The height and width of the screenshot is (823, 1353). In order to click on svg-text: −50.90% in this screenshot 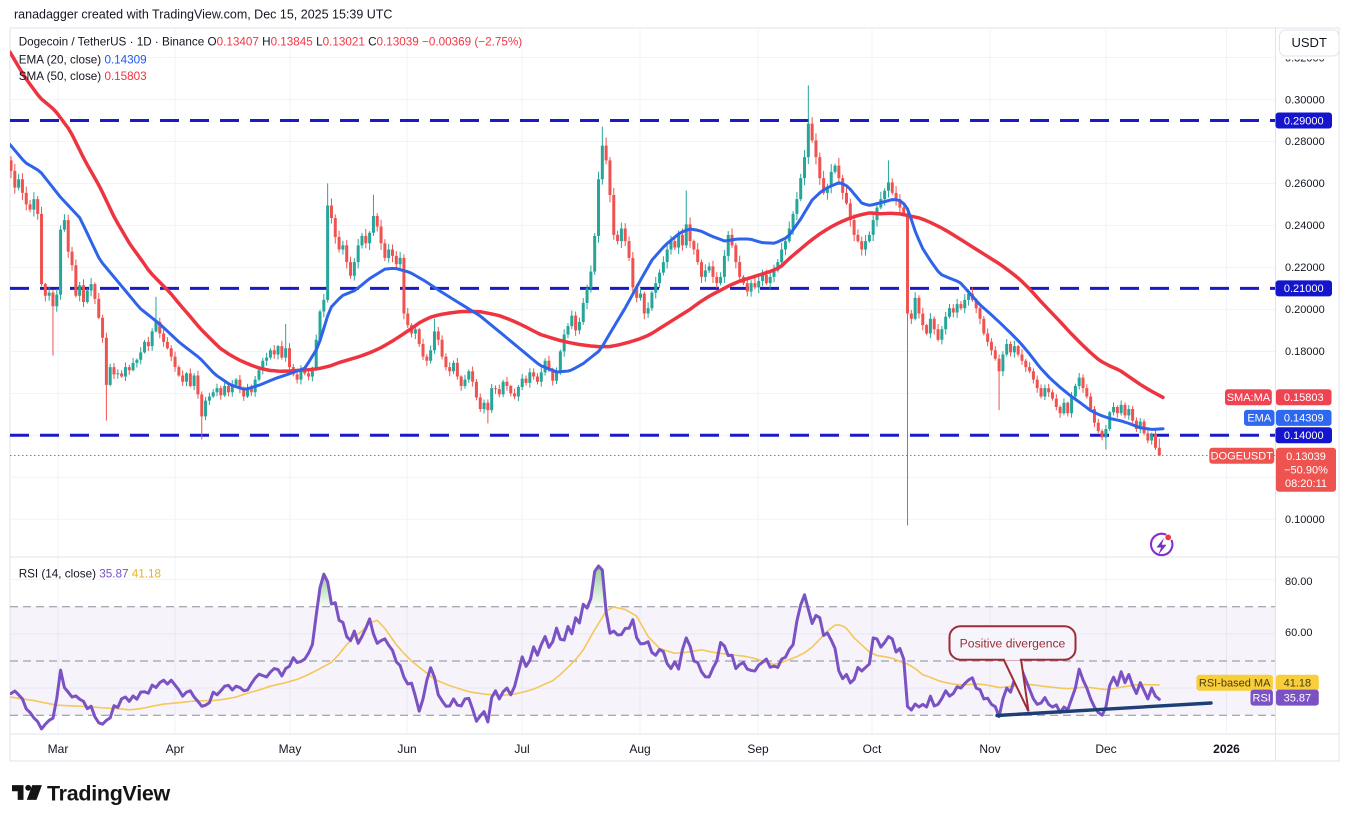, I will do `click(1306, 470)`.